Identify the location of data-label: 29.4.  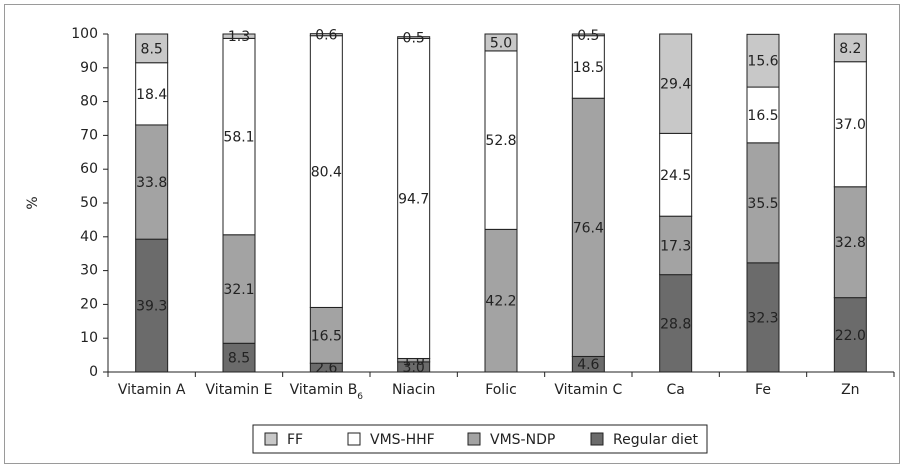
(675, 85).